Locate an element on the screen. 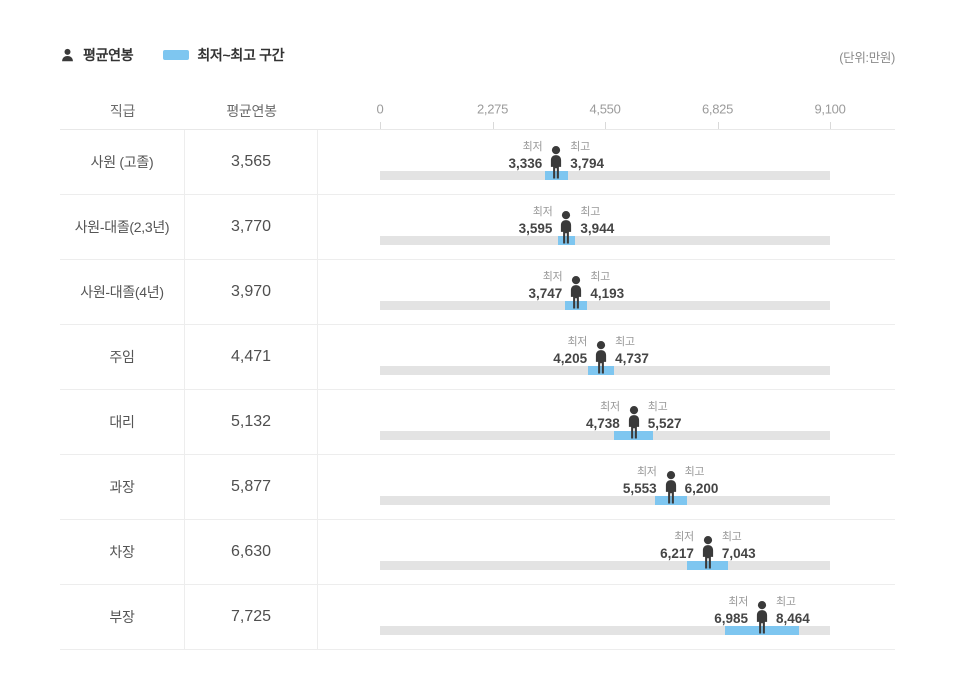  table-header-row: 직급 평균연봉 0 2,275 4,550 6,825 9,100 is located at coordinates (477, 111).